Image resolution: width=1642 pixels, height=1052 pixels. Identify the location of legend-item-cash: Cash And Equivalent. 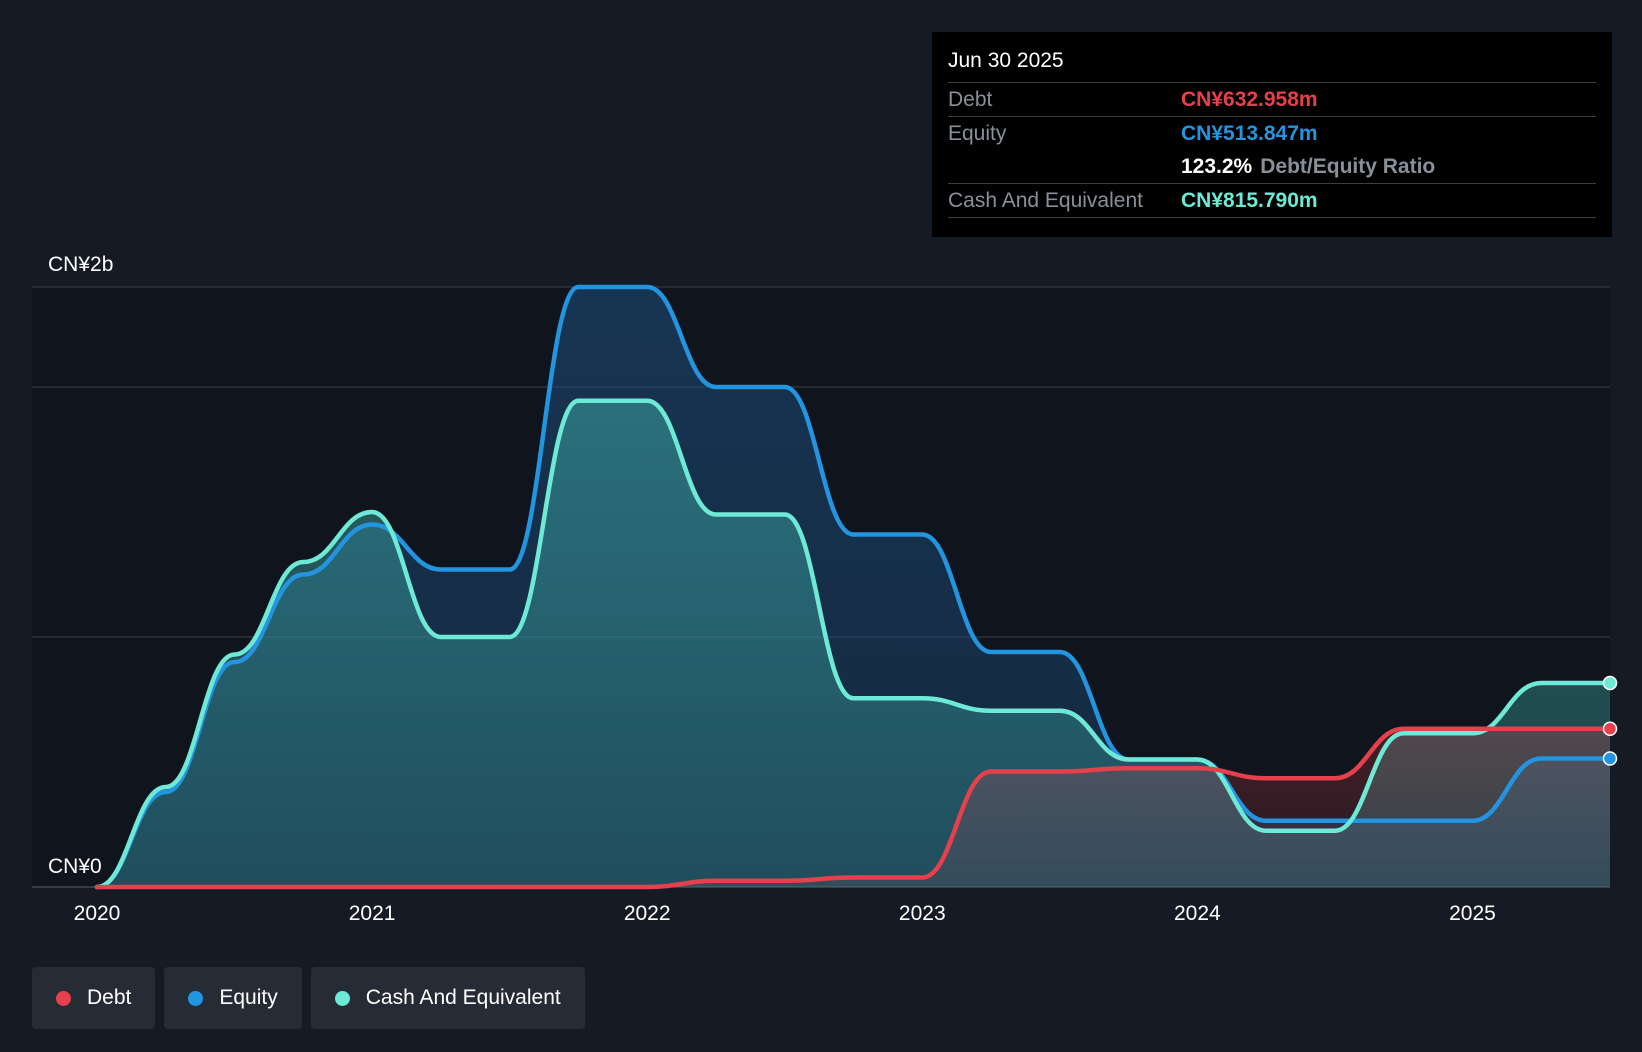
(447, 998).